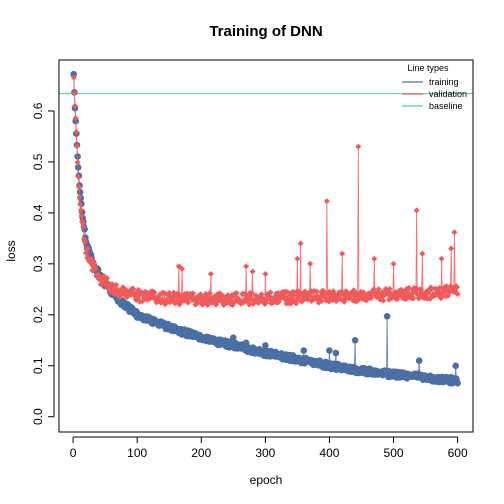  Describe the element at coordinates (265, 31) in the screenshot. I see `chart-title: Training of DNN` at that location.